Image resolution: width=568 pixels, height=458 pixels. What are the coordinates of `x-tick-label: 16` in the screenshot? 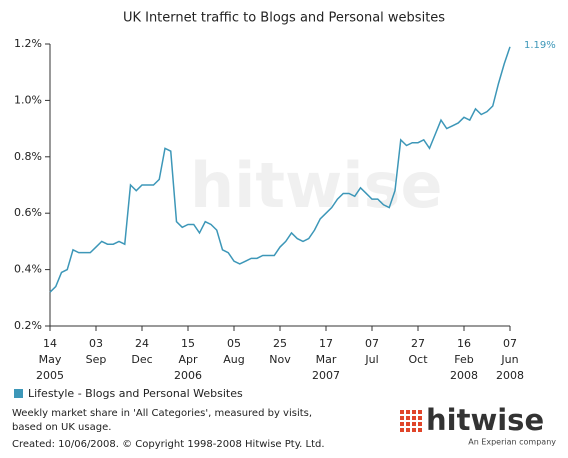 It's located at (464, 343).